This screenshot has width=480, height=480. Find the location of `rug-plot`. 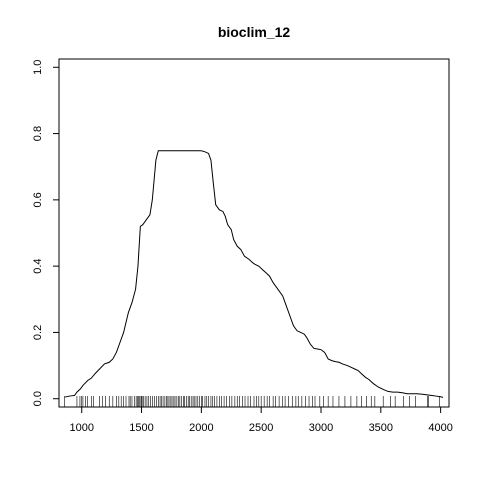

rug-plot is located at coordinates (251, 401).